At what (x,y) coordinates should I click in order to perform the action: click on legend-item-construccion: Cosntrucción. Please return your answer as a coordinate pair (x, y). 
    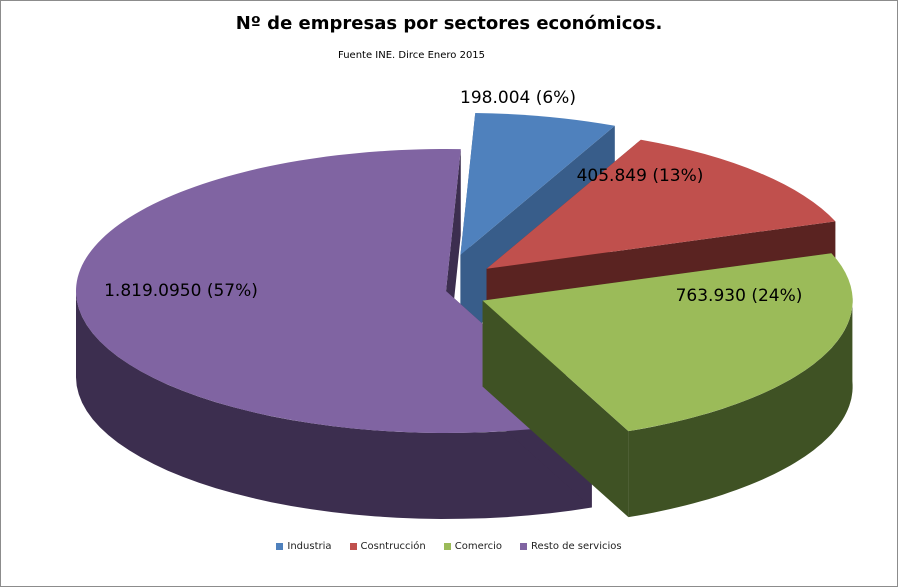
    Looking at the image, I should click on (387, 546).